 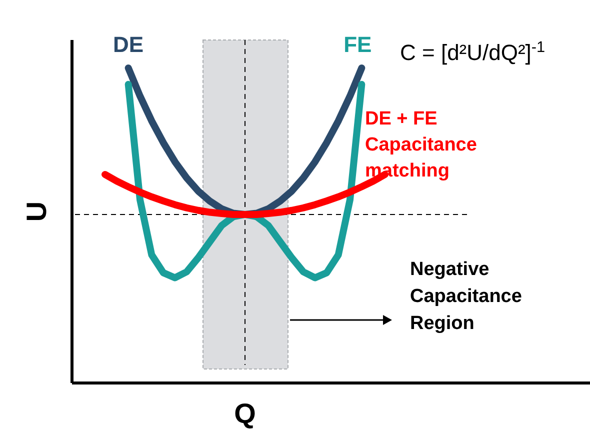 I want to click on y-axis-title: U, so click(x=36, y=211).